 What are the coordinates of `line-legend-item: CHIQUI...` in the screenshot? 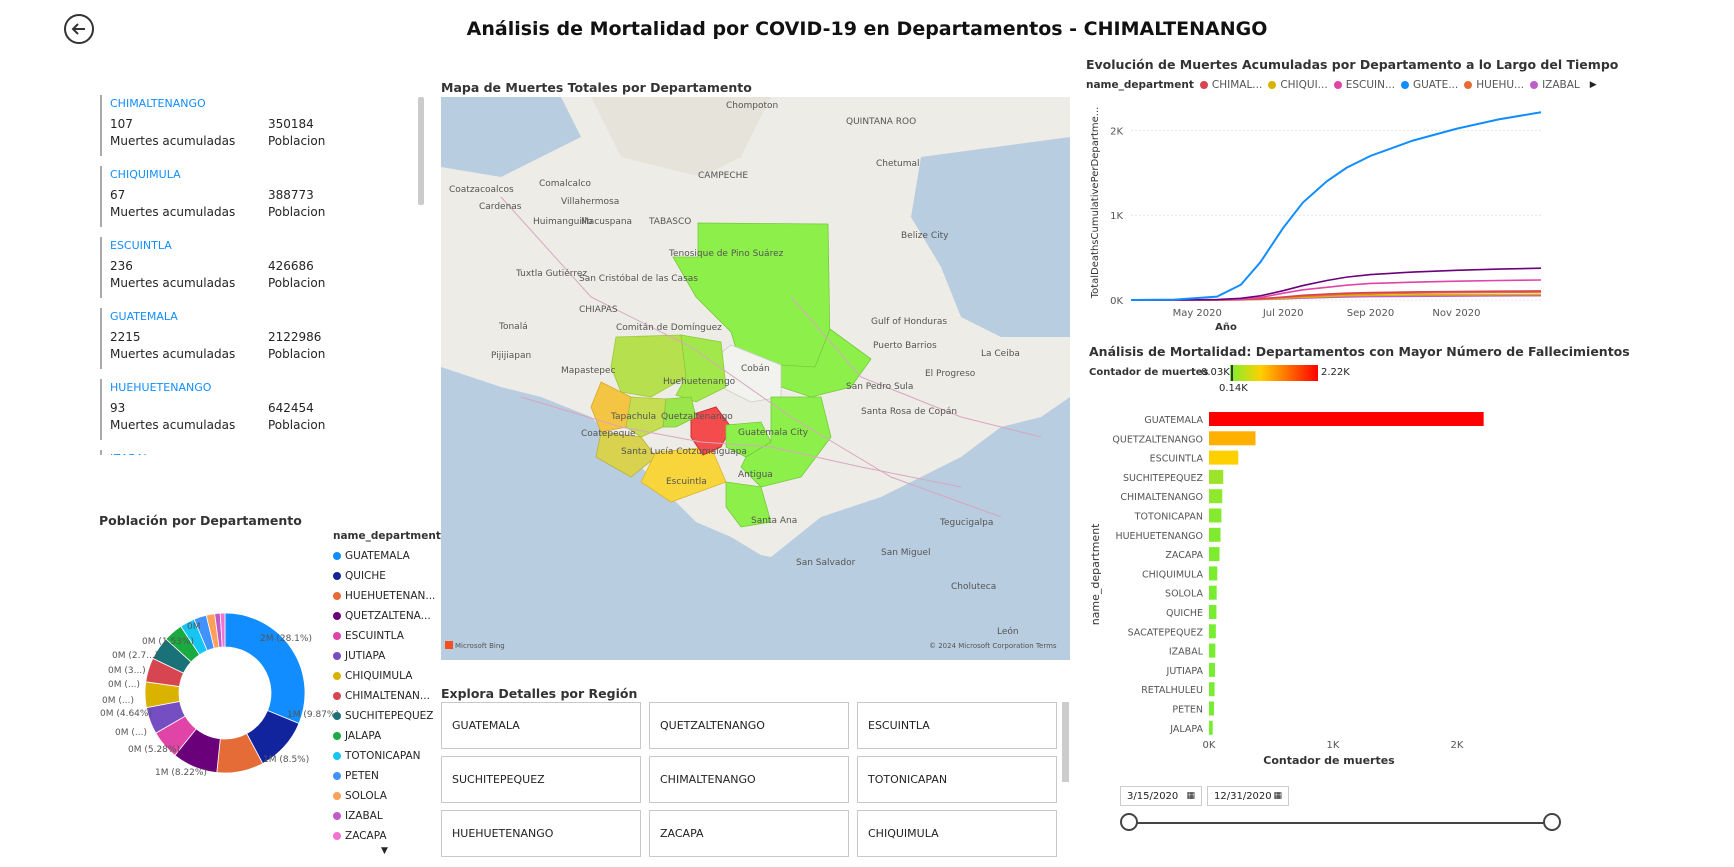 It's located at (1298, 85).